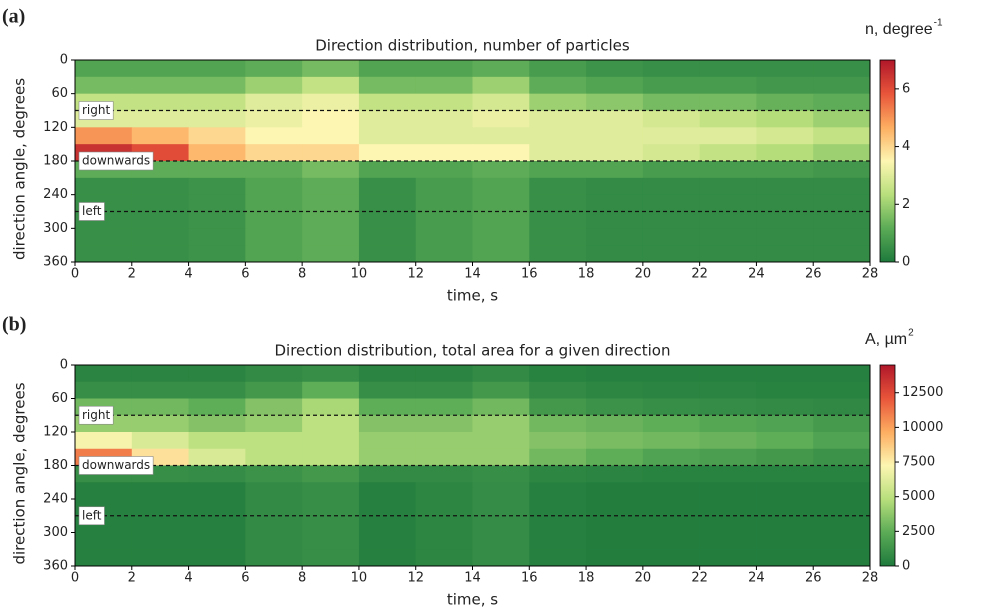  I want to click on y-tick-label: 120, so click(55, 127).